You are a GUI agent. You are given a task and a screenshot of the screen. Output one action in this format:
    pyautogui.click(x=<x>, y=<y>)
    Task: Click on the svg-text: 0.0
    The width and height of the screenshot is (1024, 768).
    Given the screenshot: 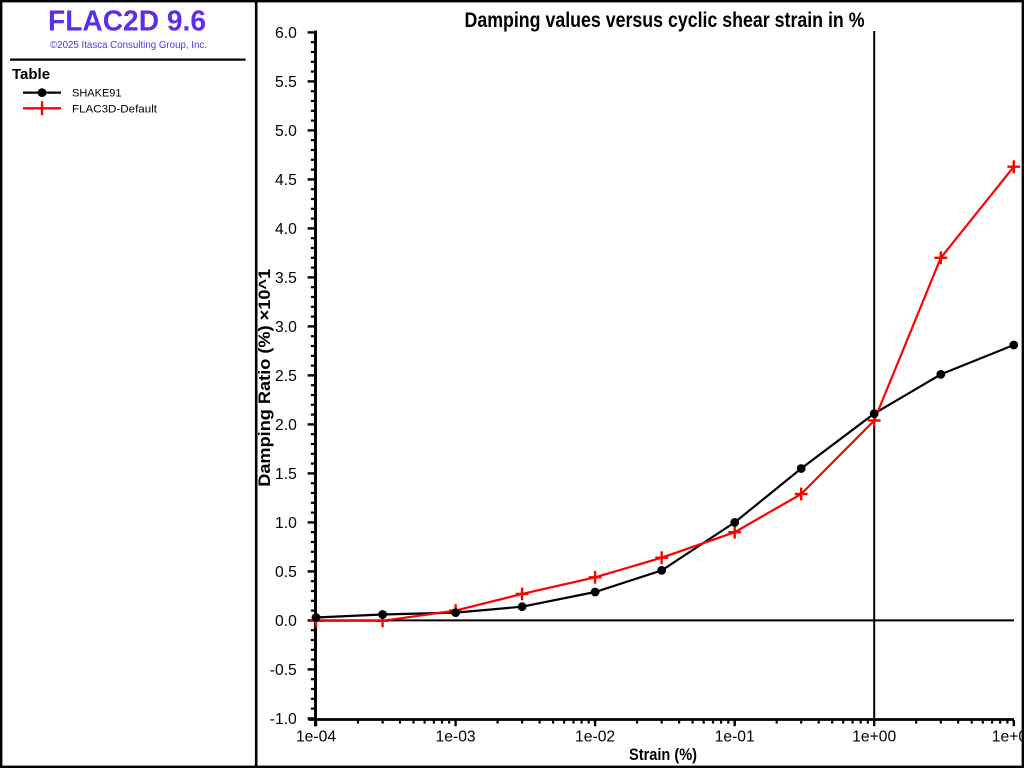 What is the action you would take?
    pyautogui.click(x=286, y=621)
    